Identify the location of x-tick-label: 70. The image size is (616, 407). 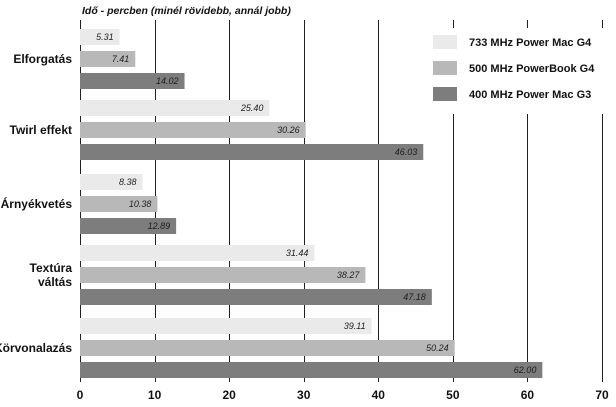
(602, 395).